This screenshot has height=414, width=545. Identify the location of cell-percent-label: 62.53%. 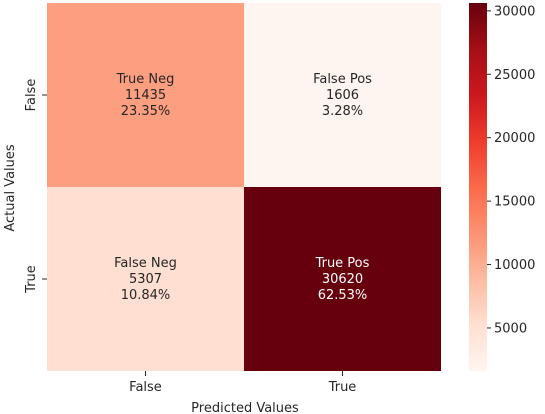
(343, 295).